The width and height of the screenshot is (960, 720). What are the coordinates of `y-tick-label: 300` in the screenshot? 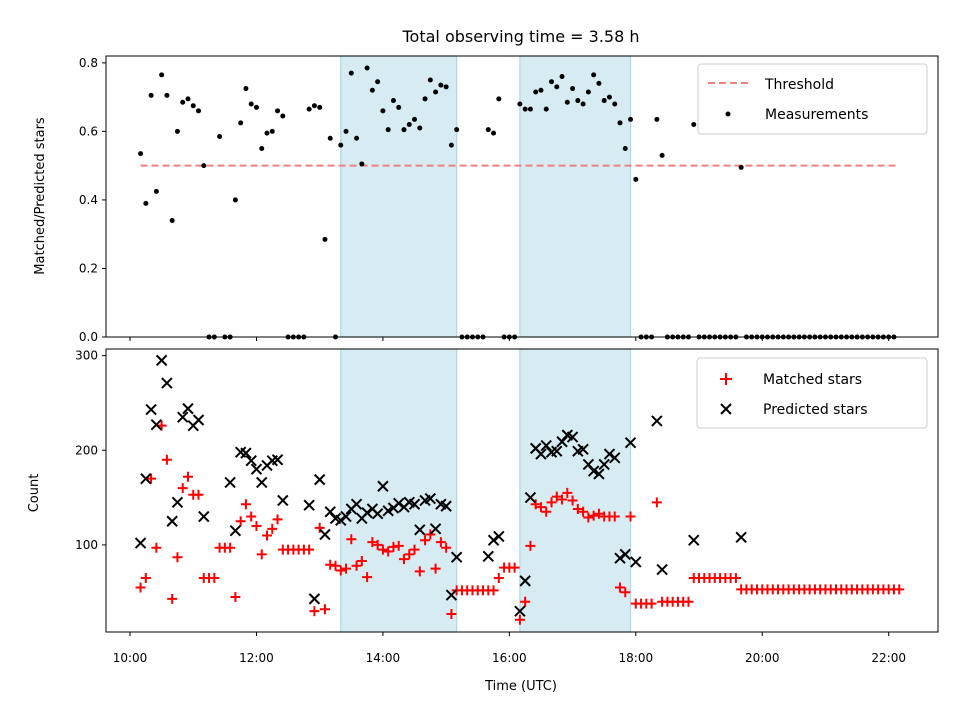 It's located at (86, 356).